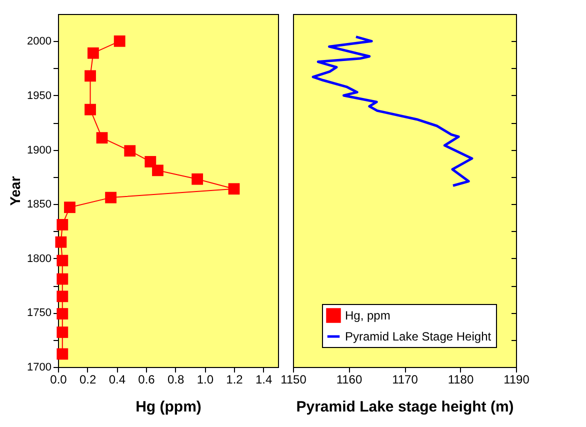 The image size is (586, 427). What do you see at coordinates (39, 313) in the screenshot?
I see `y-tick-label: 1750` at bounding box center [39, 313].